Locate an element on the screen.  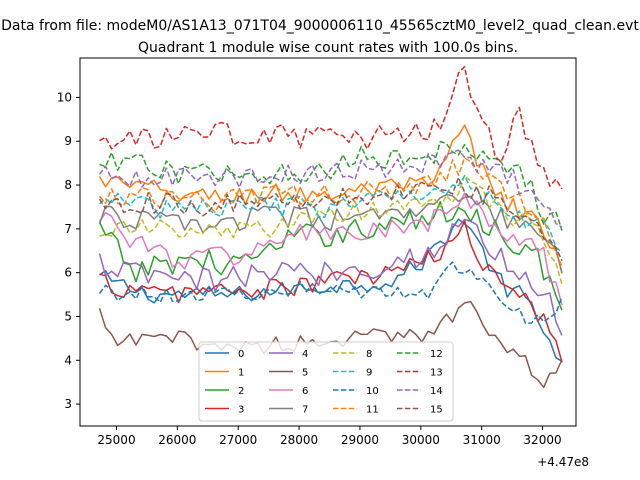
legend-label-12: 12 is located at coordinates (436, 354).